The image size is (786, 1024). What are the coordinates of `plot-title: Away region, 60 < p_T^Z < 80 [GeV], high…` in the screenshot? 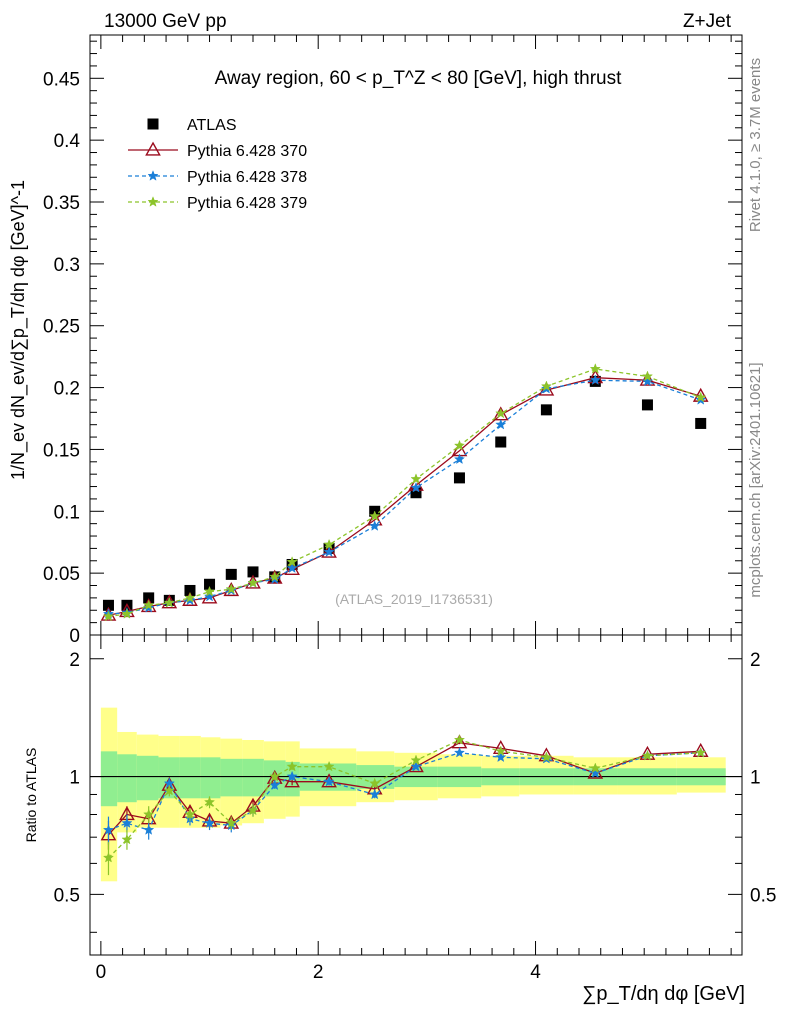 It's located at (418, 78).